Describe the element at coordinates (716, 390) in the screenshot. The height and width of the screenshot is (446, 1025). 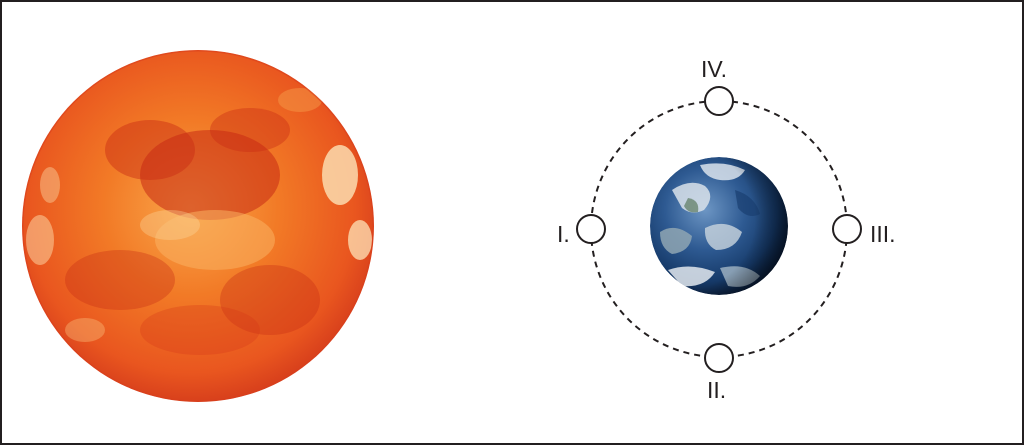
I see `position-label-ii: II.` at that location.